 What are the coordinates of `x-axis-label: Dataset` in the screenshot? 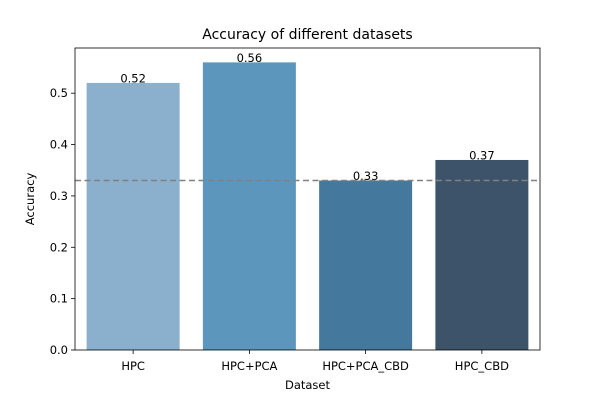 It's located at (308, 385).